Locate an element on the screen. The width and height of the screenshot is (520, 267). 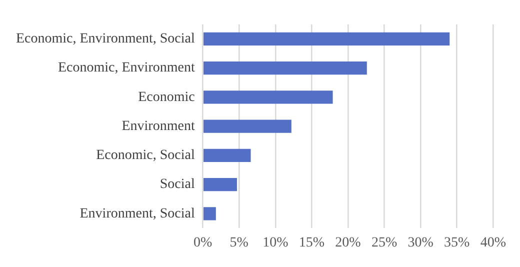
y-tick-label: Economic, Social is located at coordinates (145, 156).